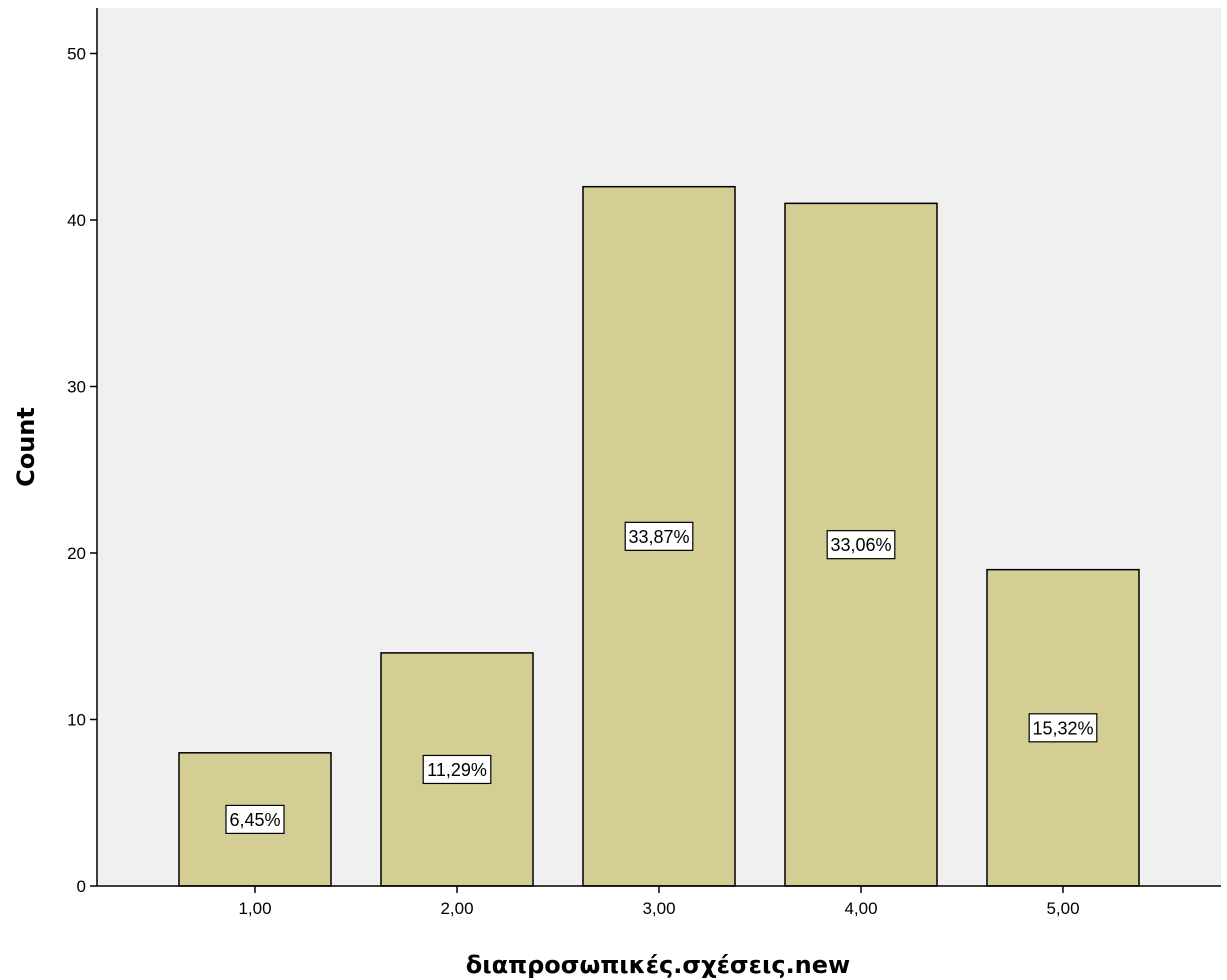  Describe the element at coordinates (658, 965) in the screenshot. I see `x-axis-title: διαπροσωπικές.σχέσεις.new` at that location.